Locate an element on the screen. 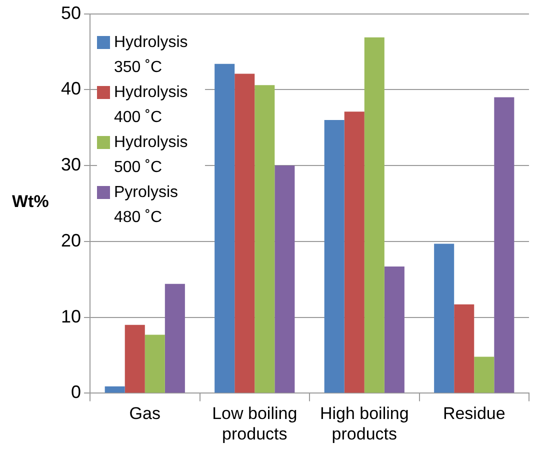 This screenshot has height=452, width=533. legend-label: Hydrolysis 350 ˚C is located at coordinates (151, 55).